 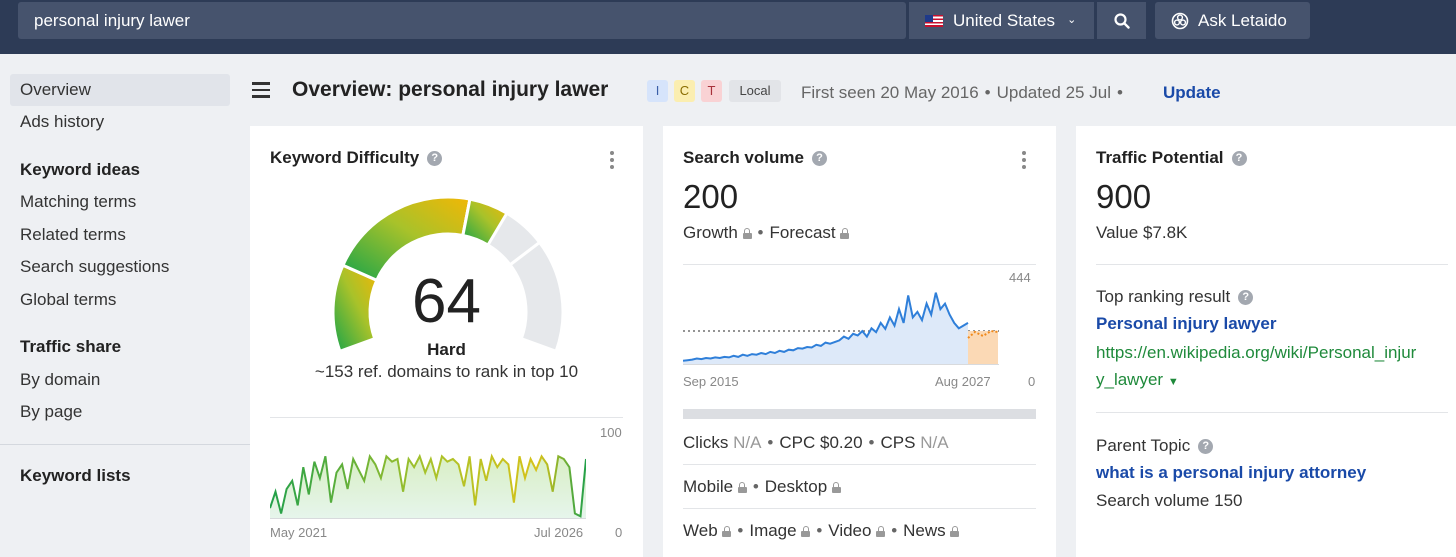 What do you see at coordinates (859, 264) in the screenshot?
I see `sv-chart-top-line` at bounding box center [859, 264].